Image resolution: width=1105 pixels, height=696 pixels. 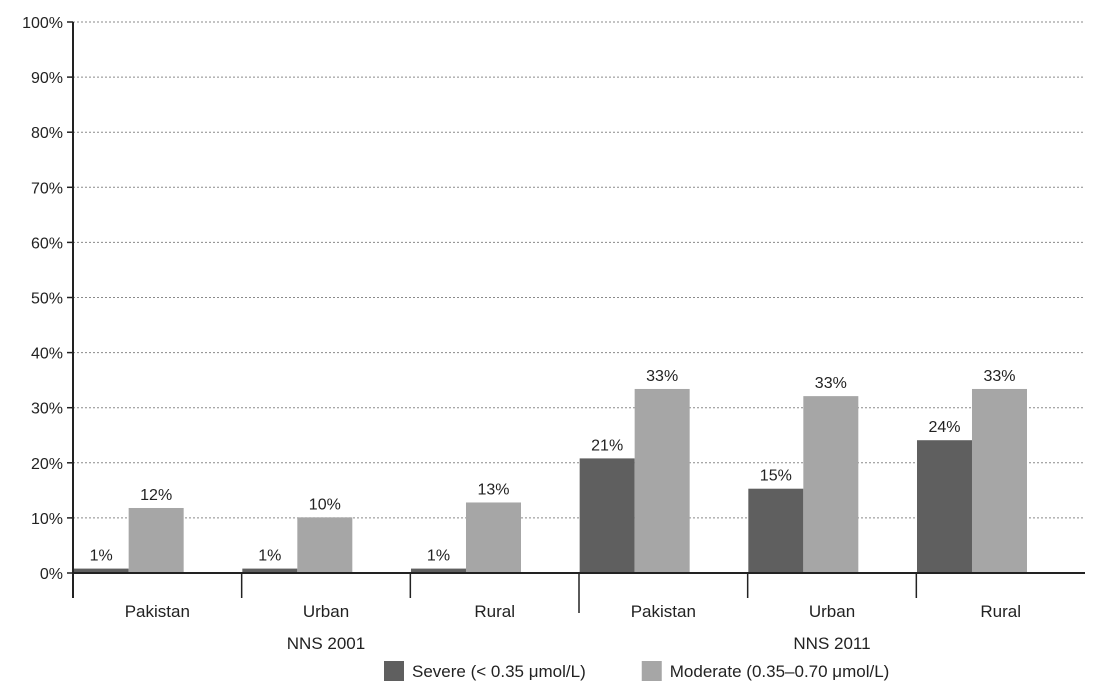 I want to click on y-tick-label: 50%, so click(x=47, y=299).